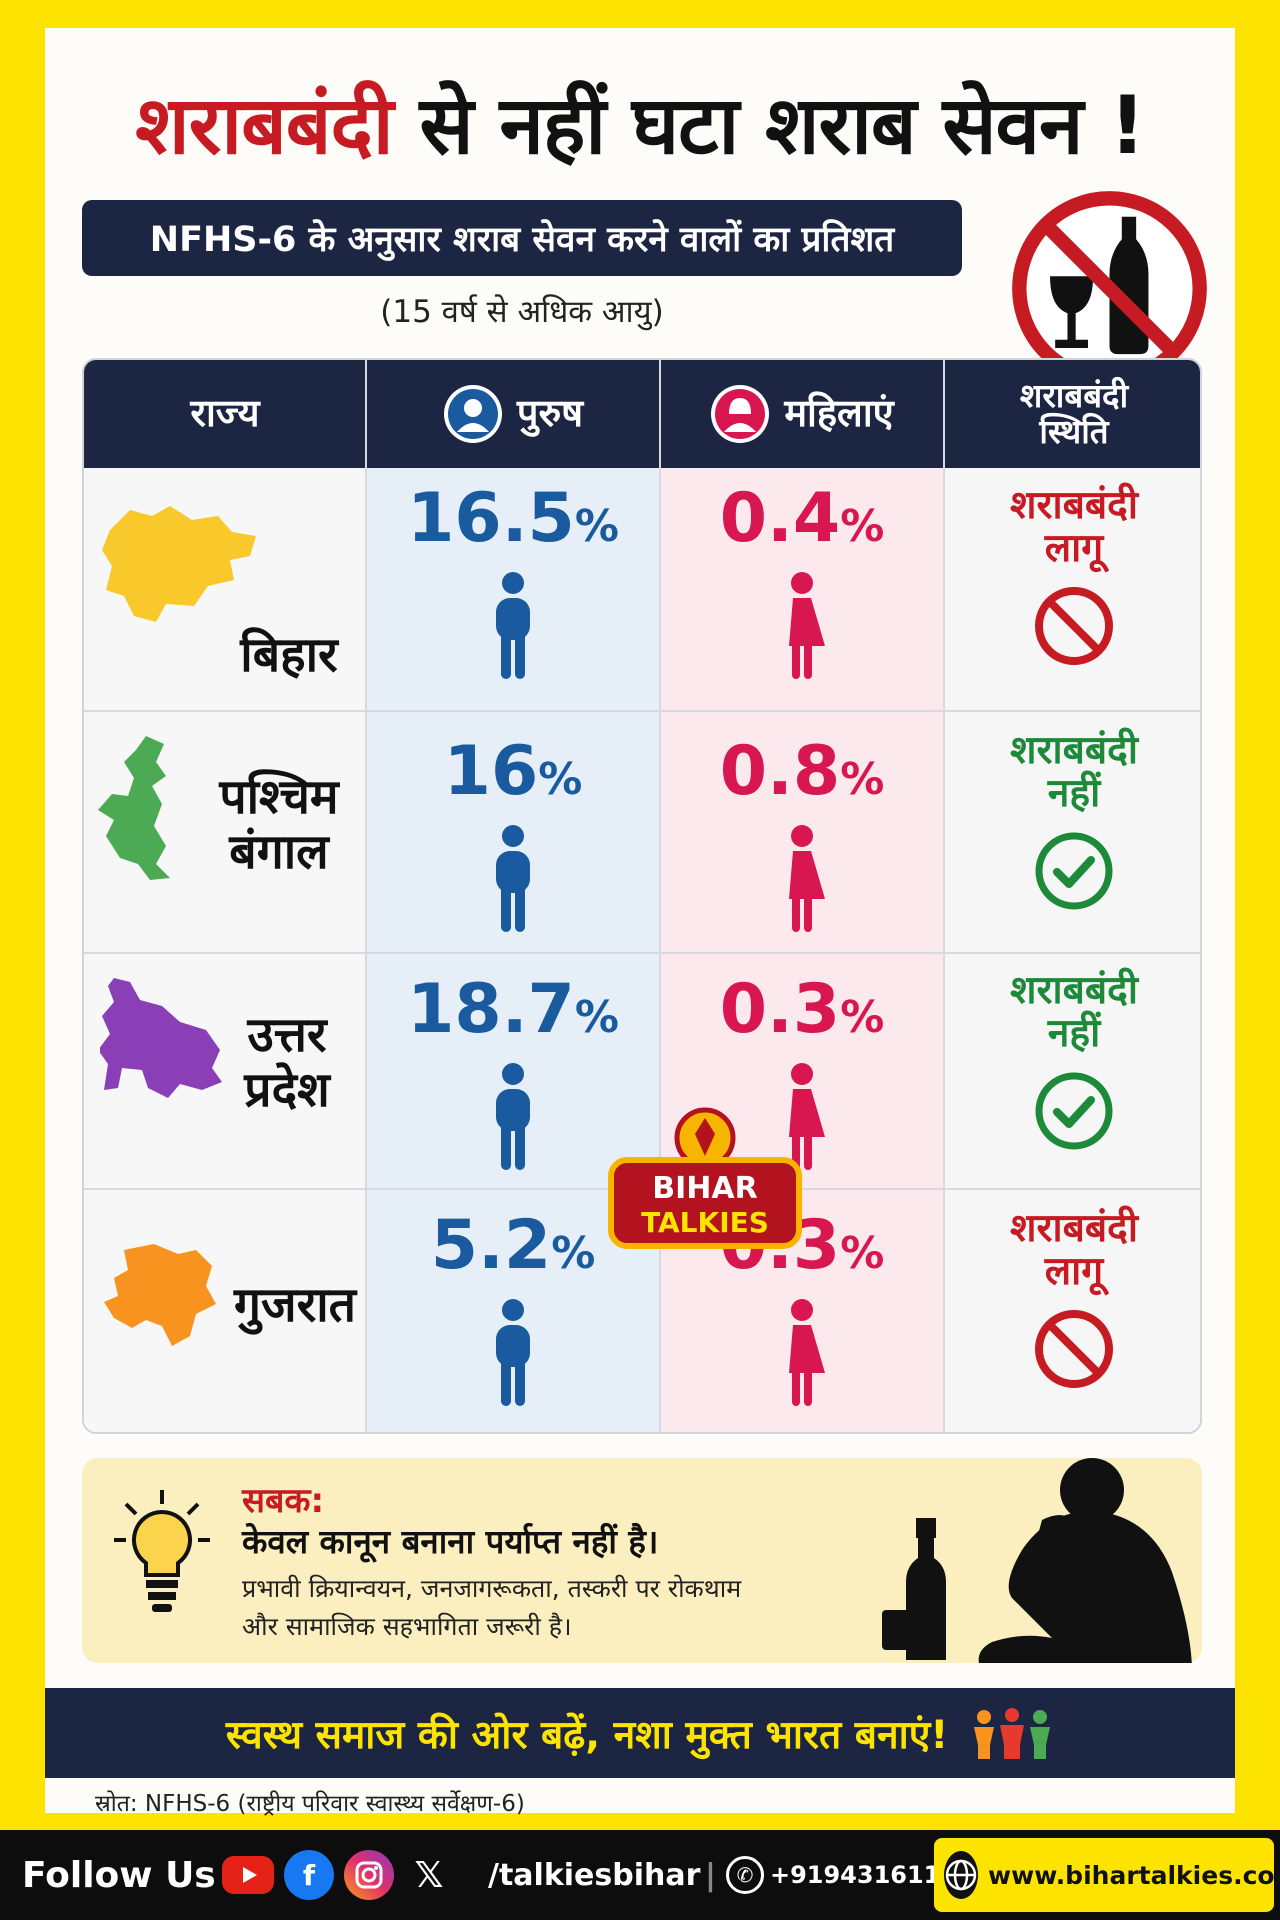 The image size is (1280, 1920). What do you see at coordinates (780, 1009) in the screenshot?
I see `female-pct-uttar-pradesh: 0.3` at bounding box center [780, 1009].